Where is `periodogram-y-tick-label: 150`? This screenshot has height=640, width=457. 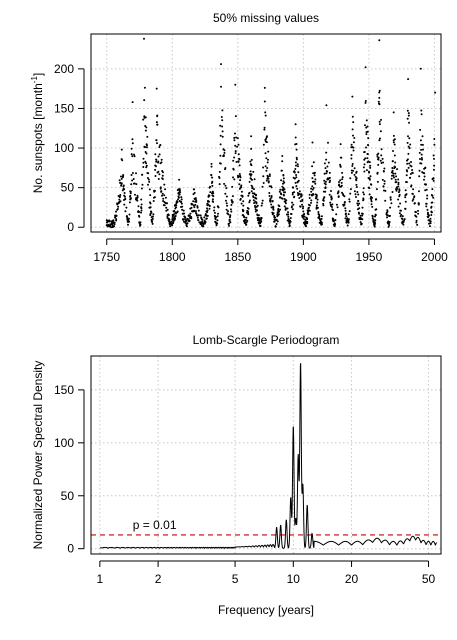 periodogram-y-tick-label: 150 is located at coordinates (64, 390).